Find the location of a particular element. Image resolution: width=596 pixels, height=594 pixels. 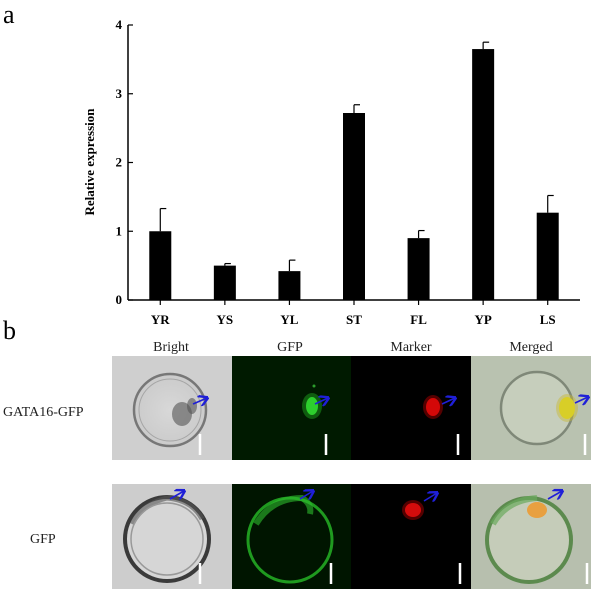

micrograph-merged-gata16 is located at coordinates (531, 408).